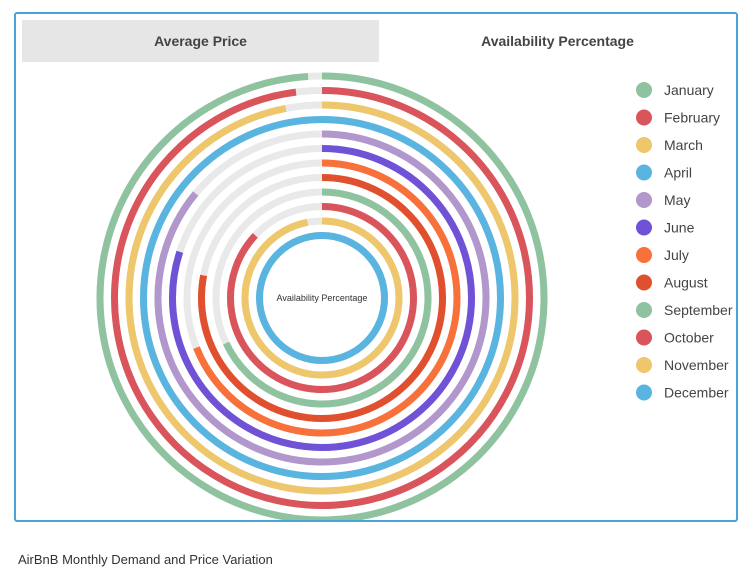 The height and width of the screenshot is (580, 753). I want to click on legend-marker-june, so click(644, 227).